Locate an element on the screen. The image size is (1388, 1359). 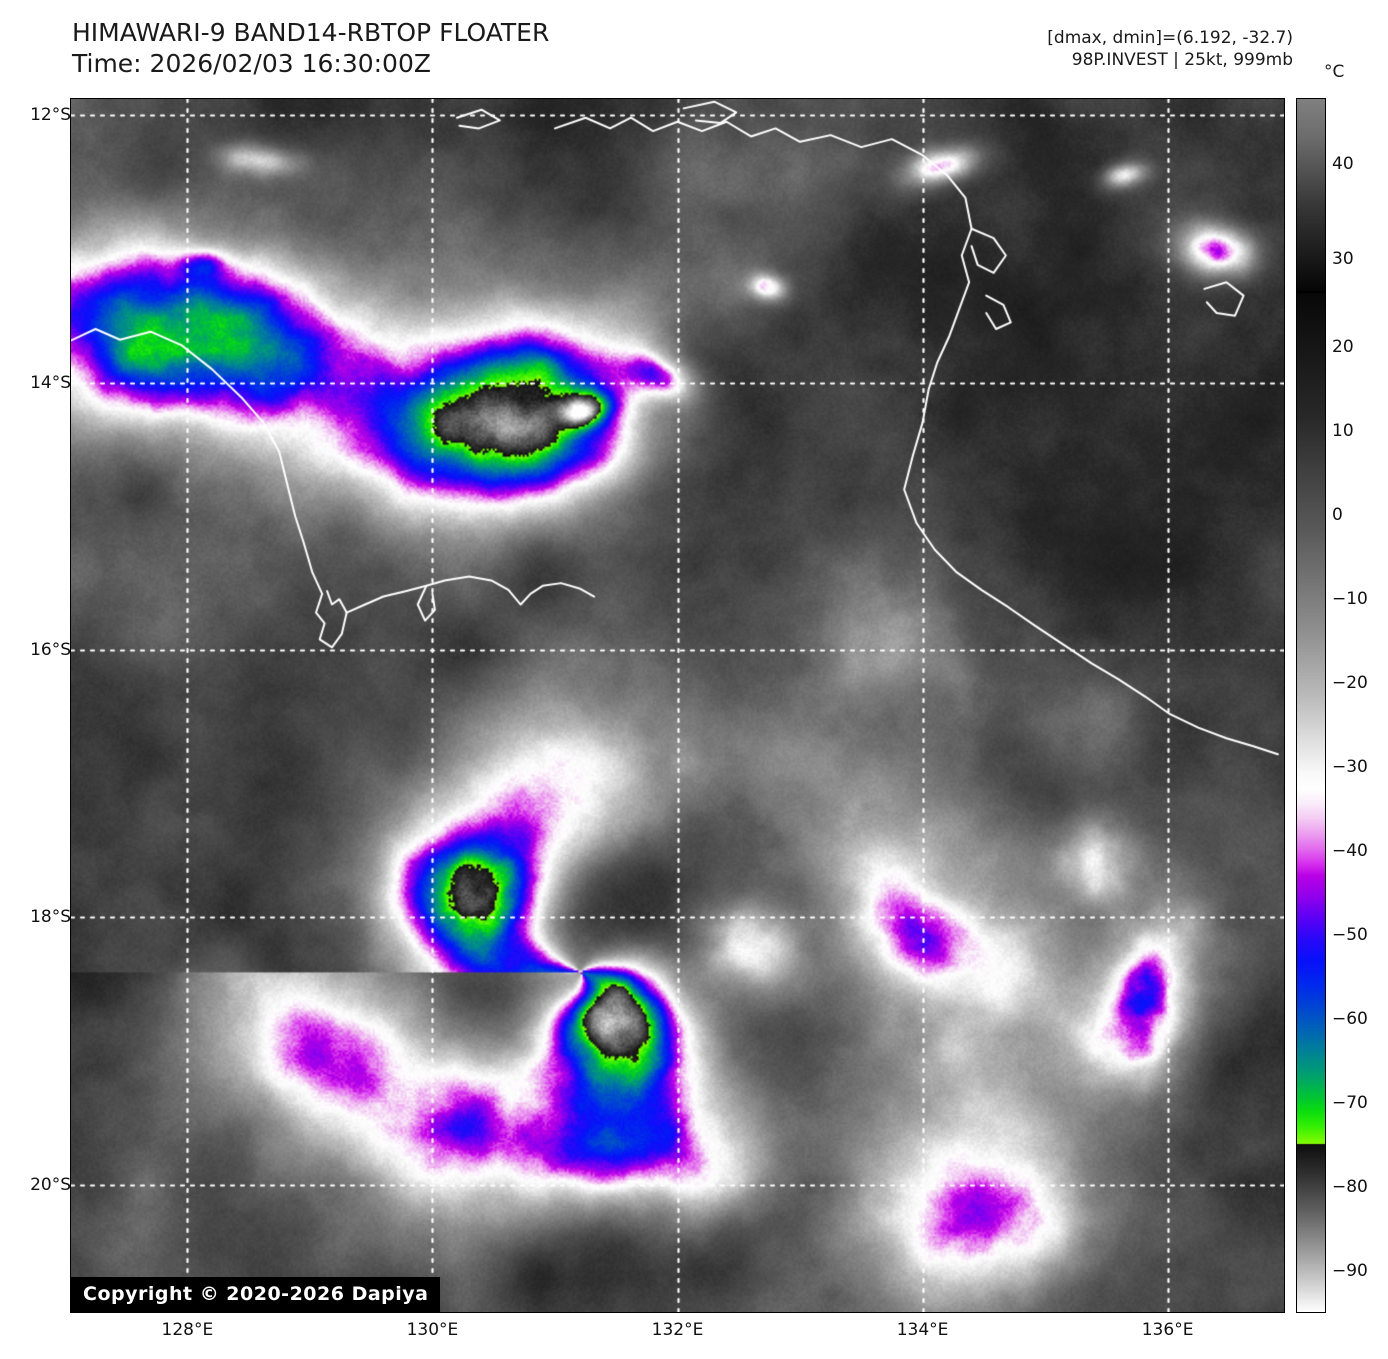
product-title: HIMAWARI-9 BAND14-RBTOP FLOATER is located at coordinates (311, 32).